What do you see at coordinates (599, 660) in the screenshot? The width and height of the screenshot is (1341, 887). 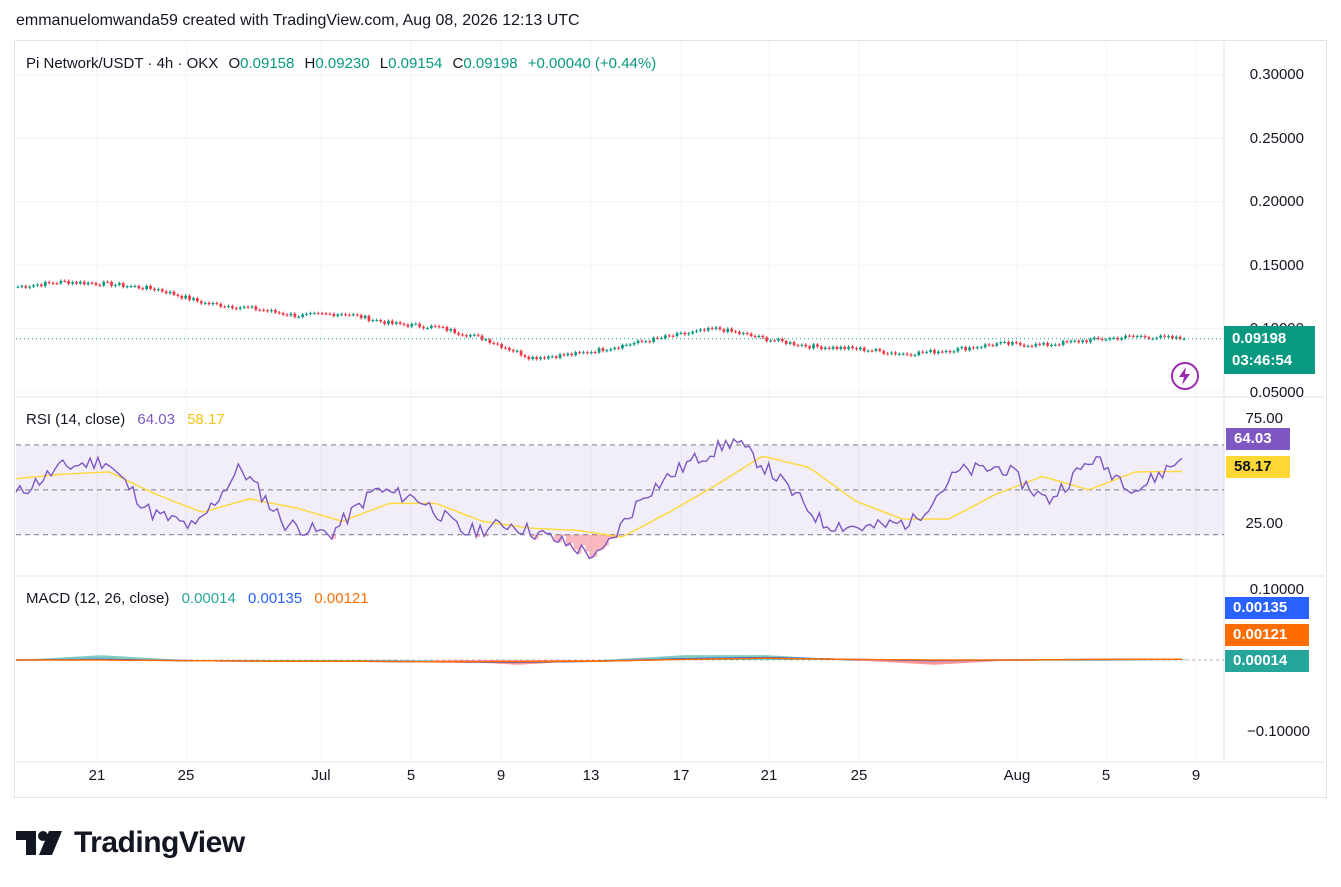 I see `macd-signal-line` at bounding box center [599, 660].